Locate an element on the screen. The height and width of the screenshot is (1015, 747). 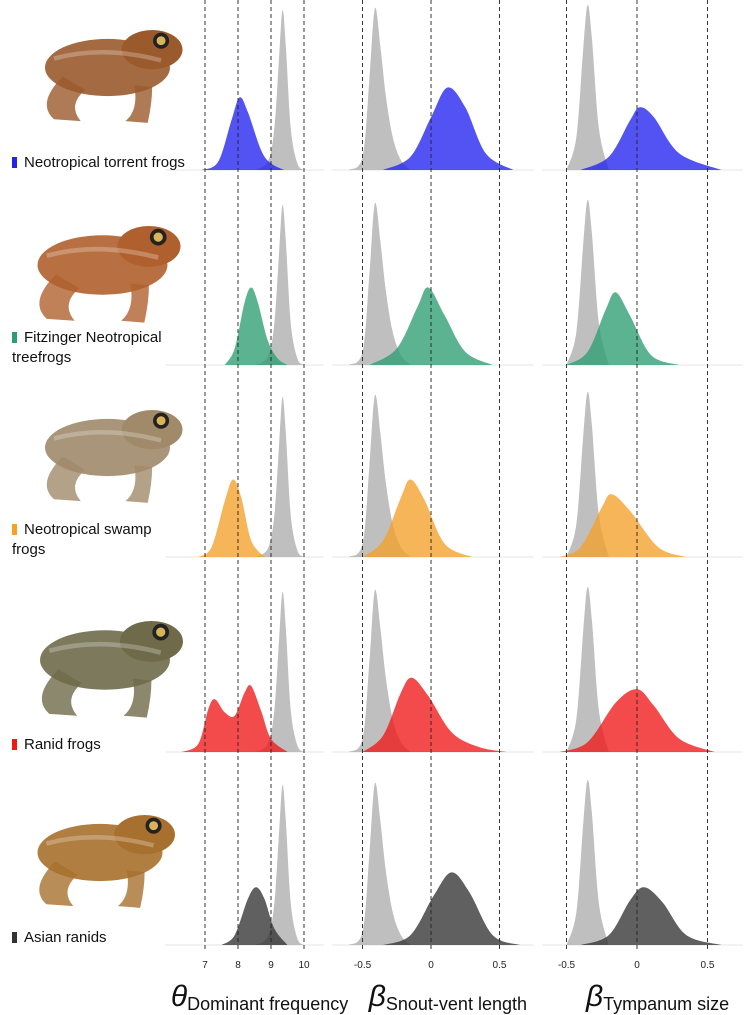
x-tick-label: 8 is located at coordinates (238, 965).